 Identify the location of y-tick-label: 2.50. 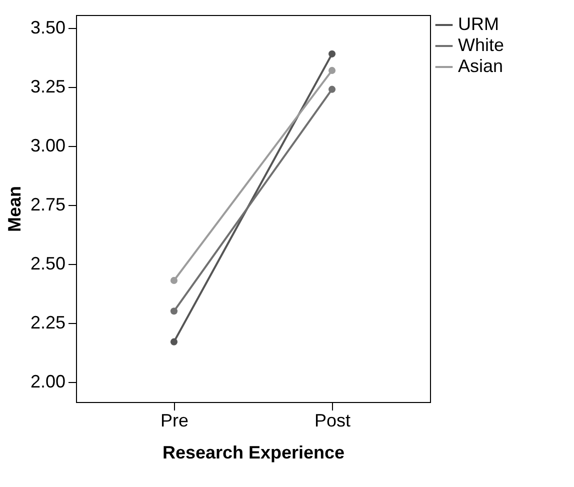
(48, 263).